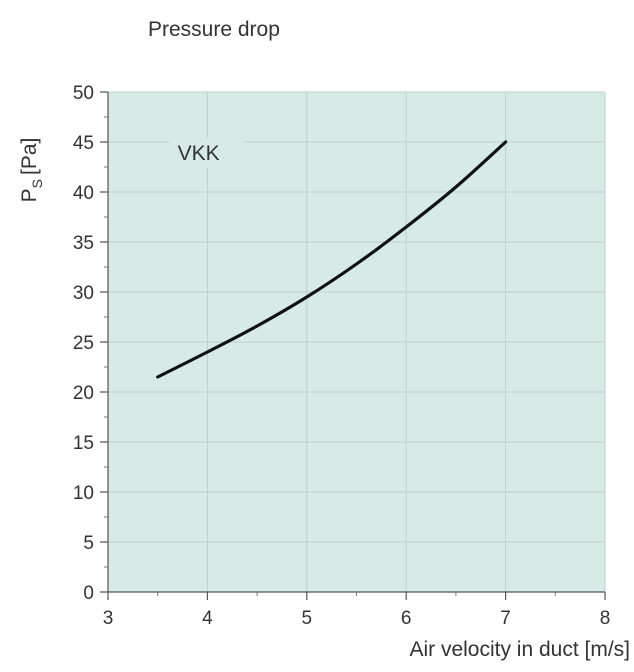 The image size is (634, 672). What do you see at coordinates (88, 543) in the screenshot?
I see `y-tick-label: 5` at bounding box center [88, 543].